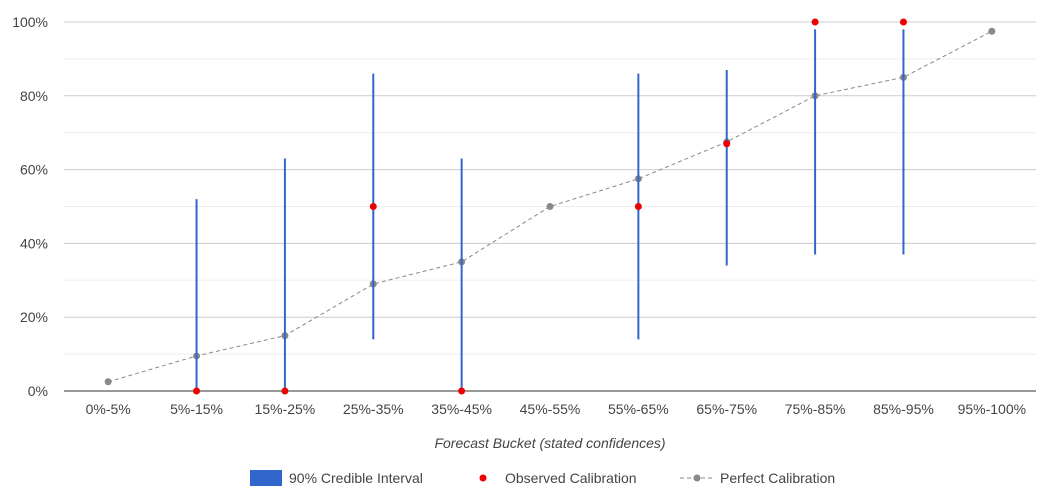  What do you see at coordinates (373, 409) in the screenshot?
I see `x-tick-label: 25%-35%` at bounding box center [373, 409].